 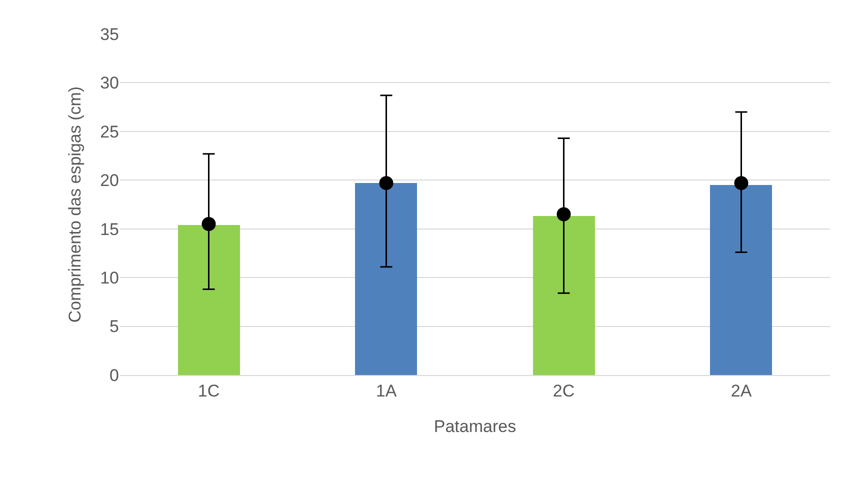 I want to click on x-tick-label: 2A, so click(x=741, y=390).